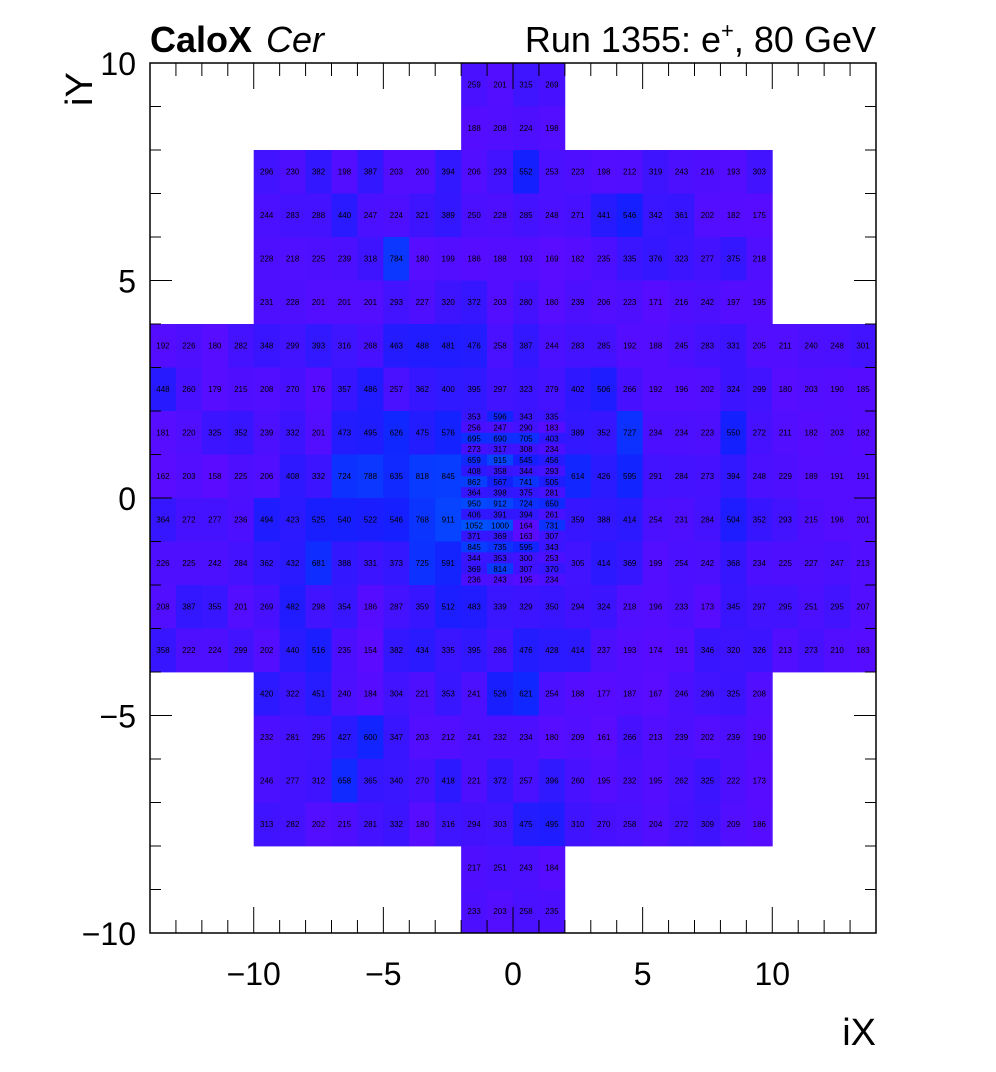  I want to click on heatmap-cell-0_-10, so click(526, 911).